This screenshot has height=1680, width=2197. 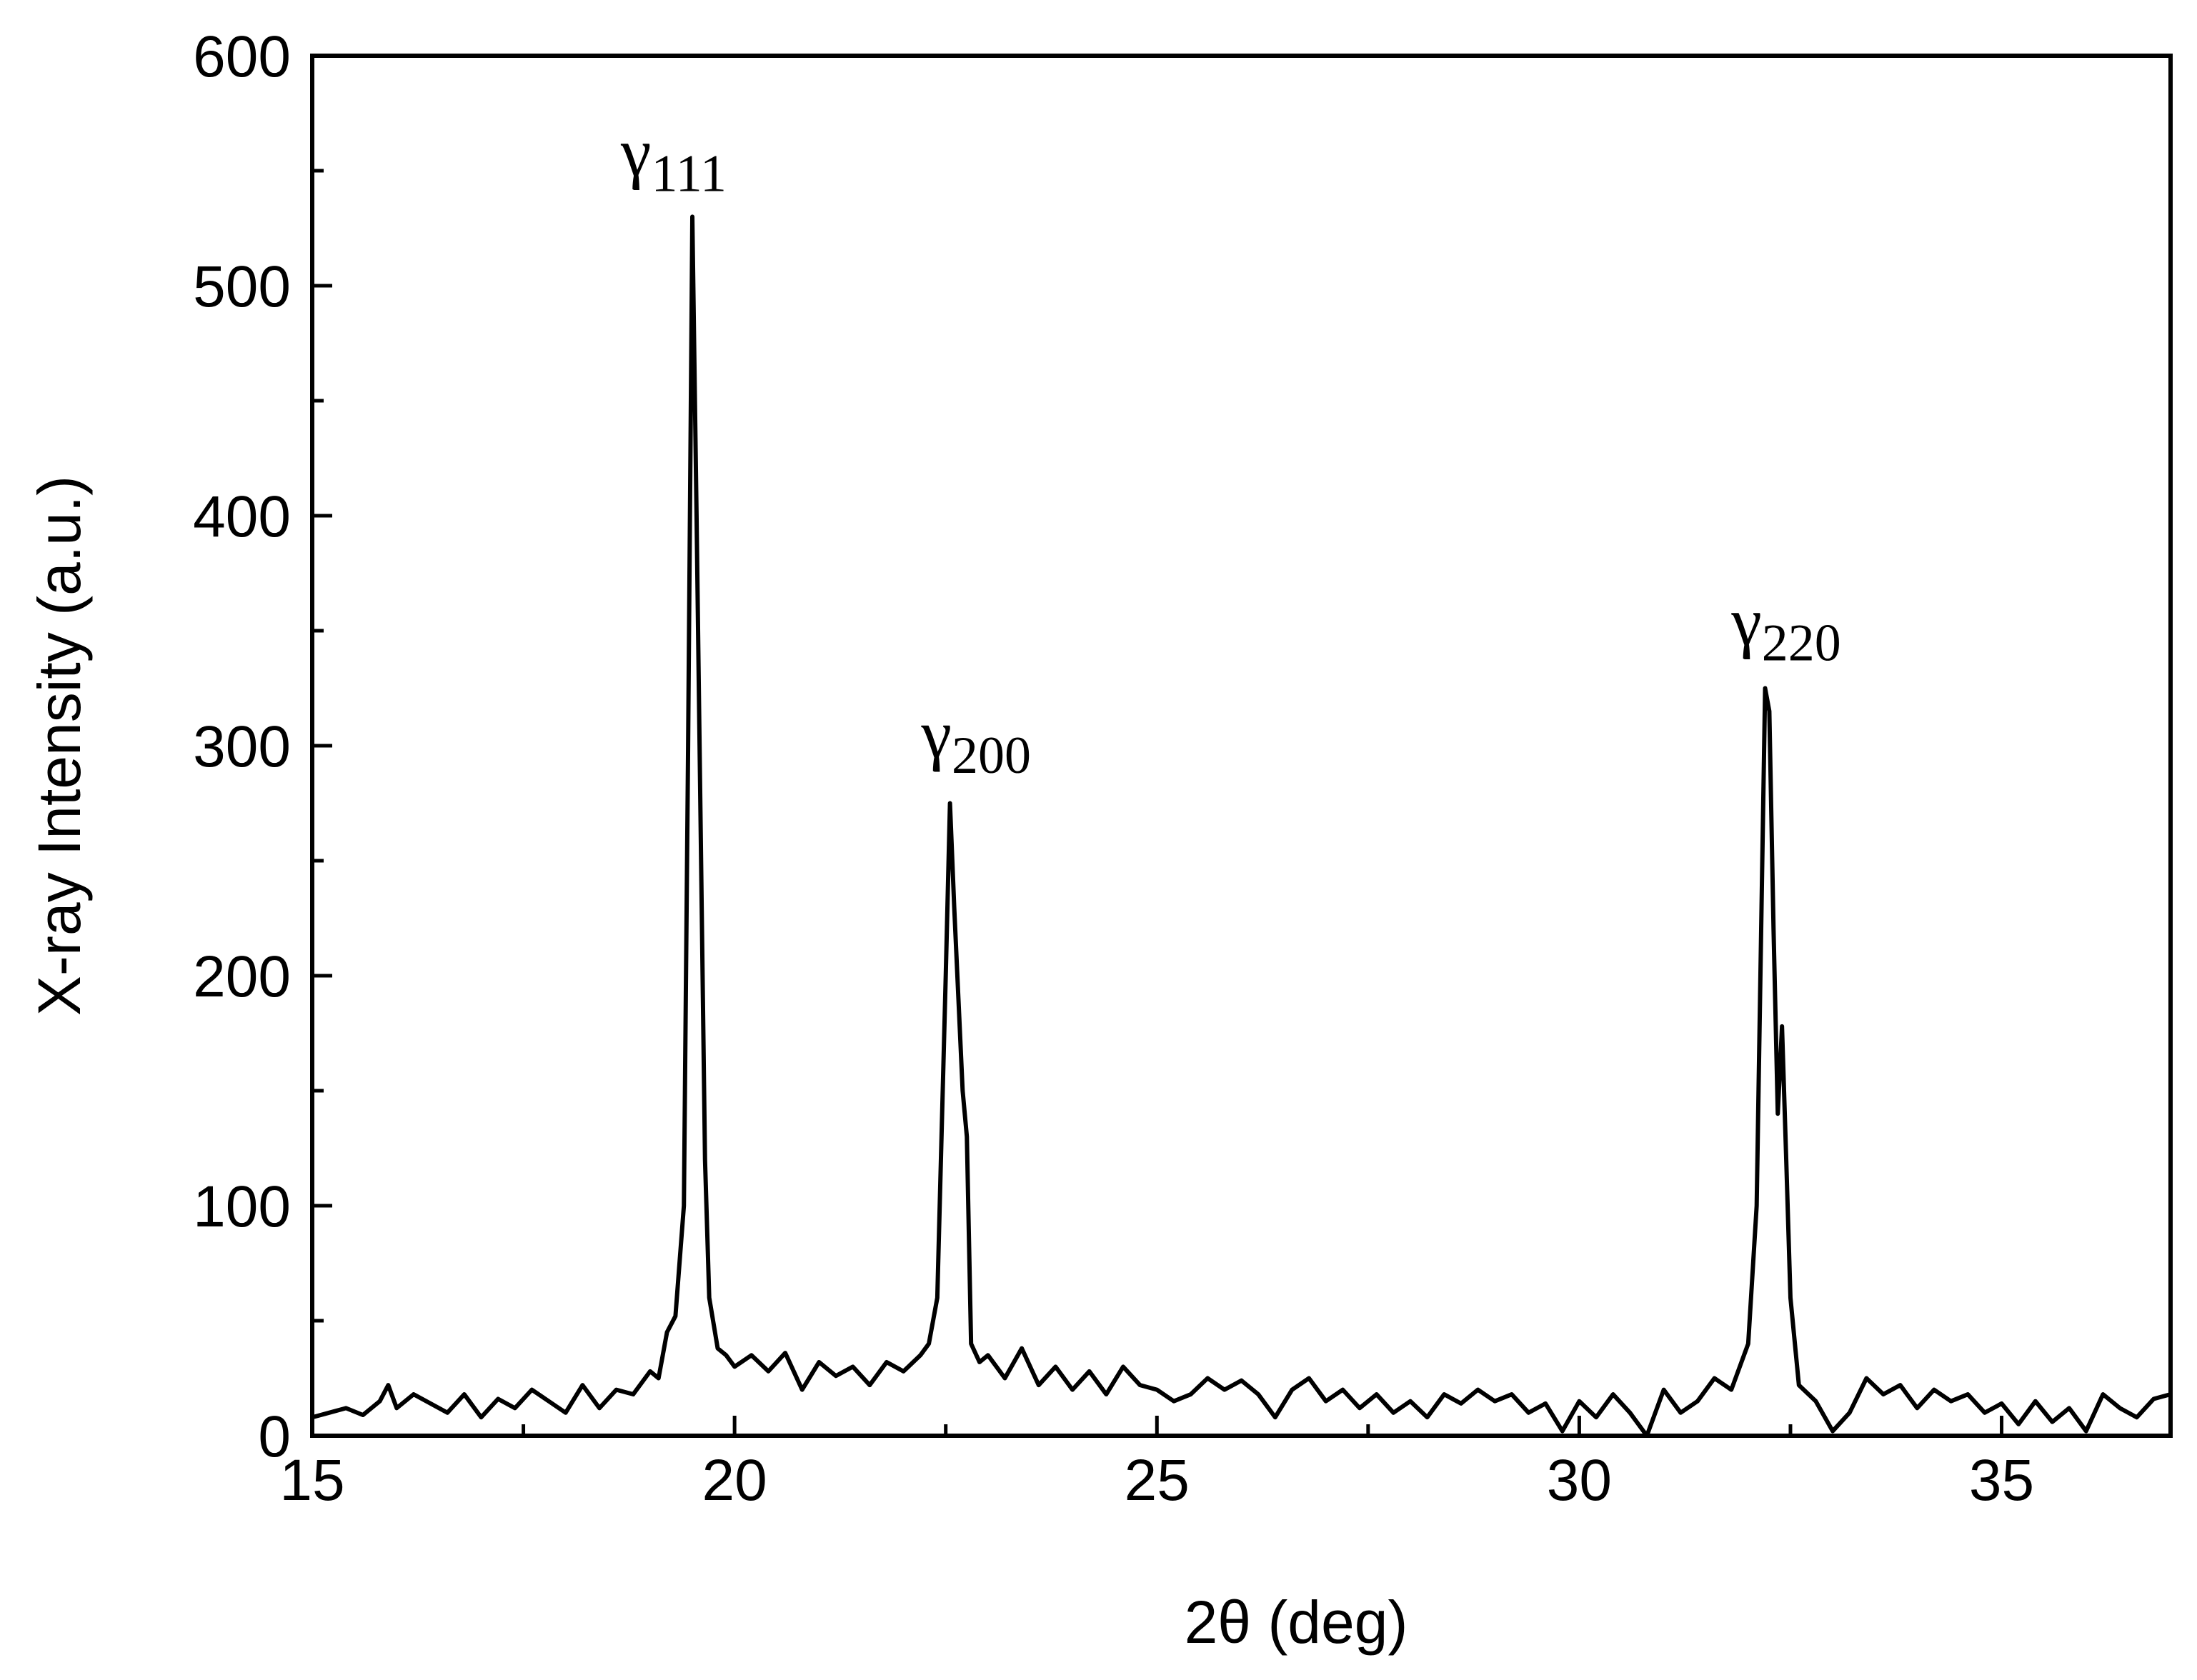 I want to click on peak-annotation: γ200, so click(x=976, y=740).